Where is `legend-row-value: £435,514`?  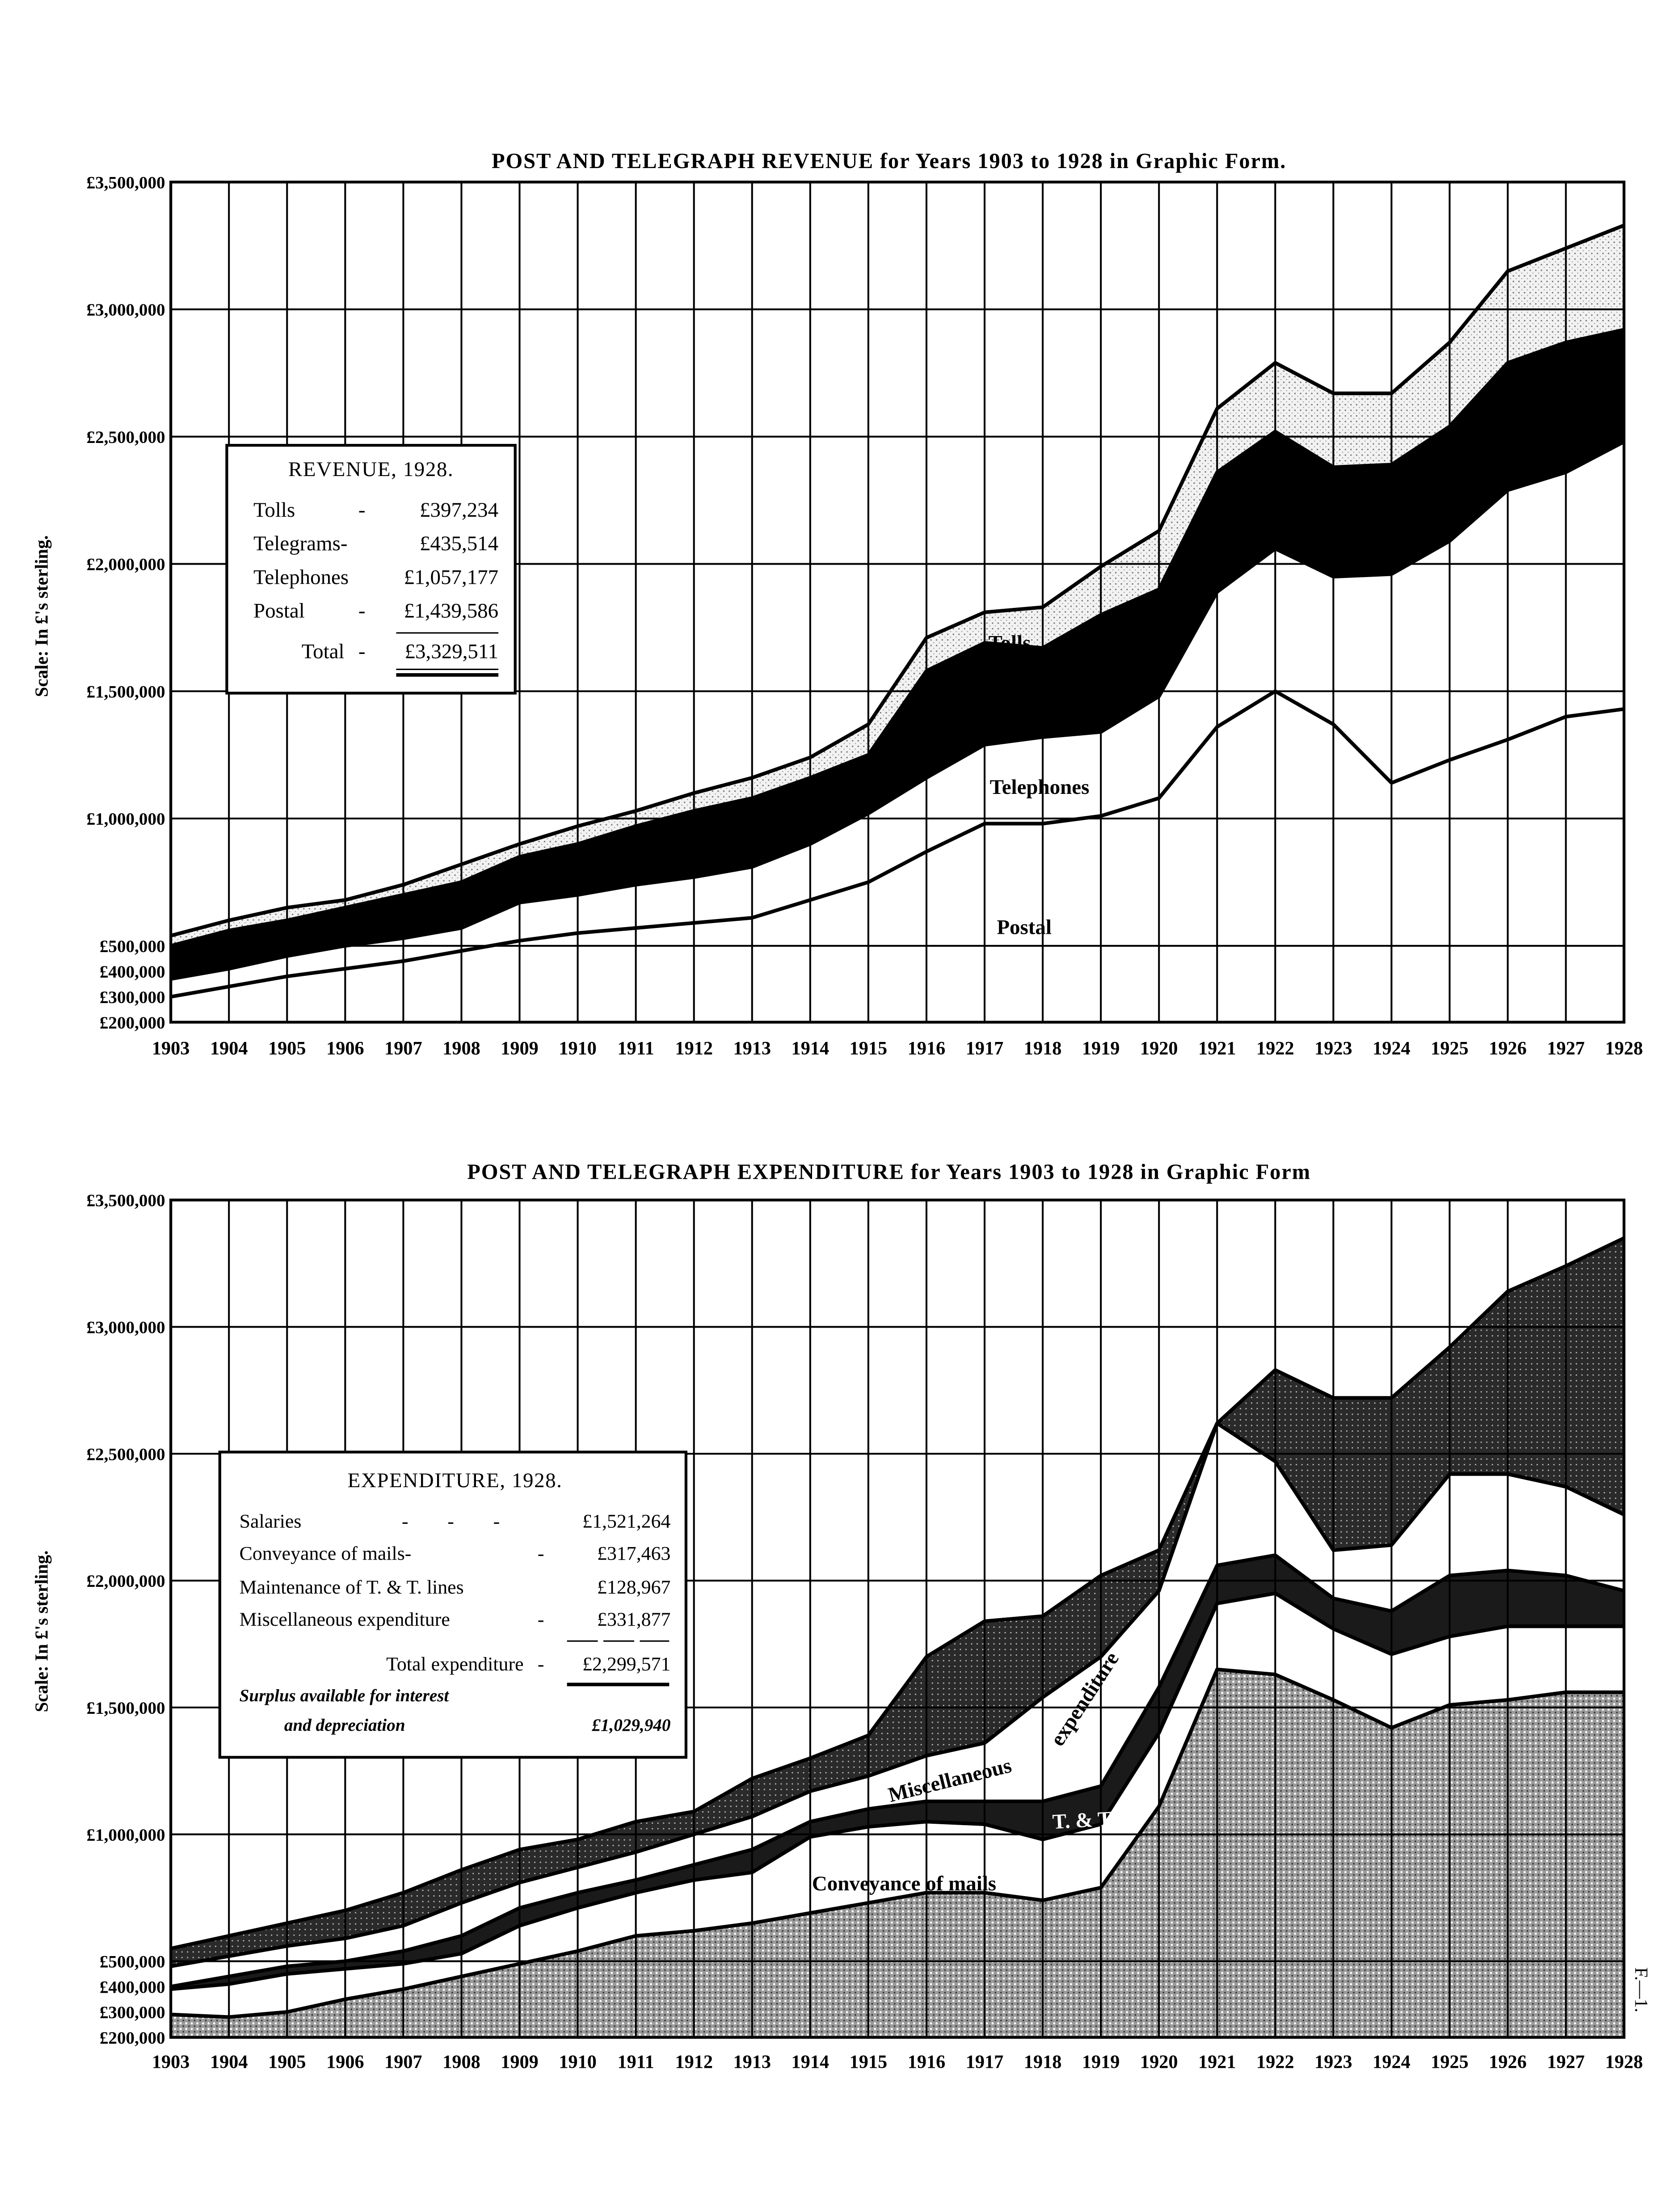
legend-row-value: £435,514 is located at coordinates (459, 543).